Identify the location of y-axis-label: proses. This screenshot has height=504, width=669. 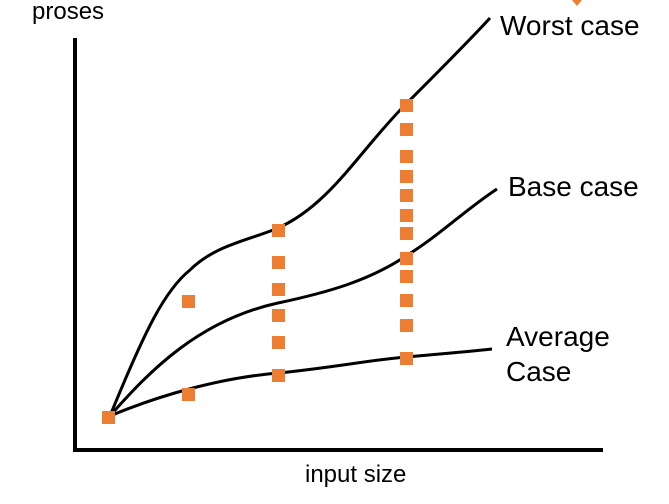
(68, 12).